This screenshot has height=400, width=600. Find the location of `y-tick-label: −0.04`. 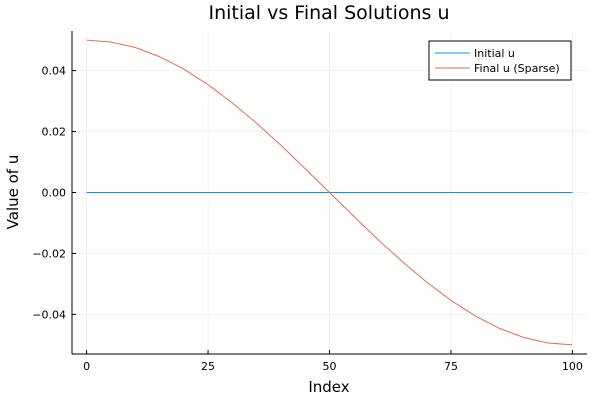

y-tick-label: −0.04 is located at coordinates (49, 314).